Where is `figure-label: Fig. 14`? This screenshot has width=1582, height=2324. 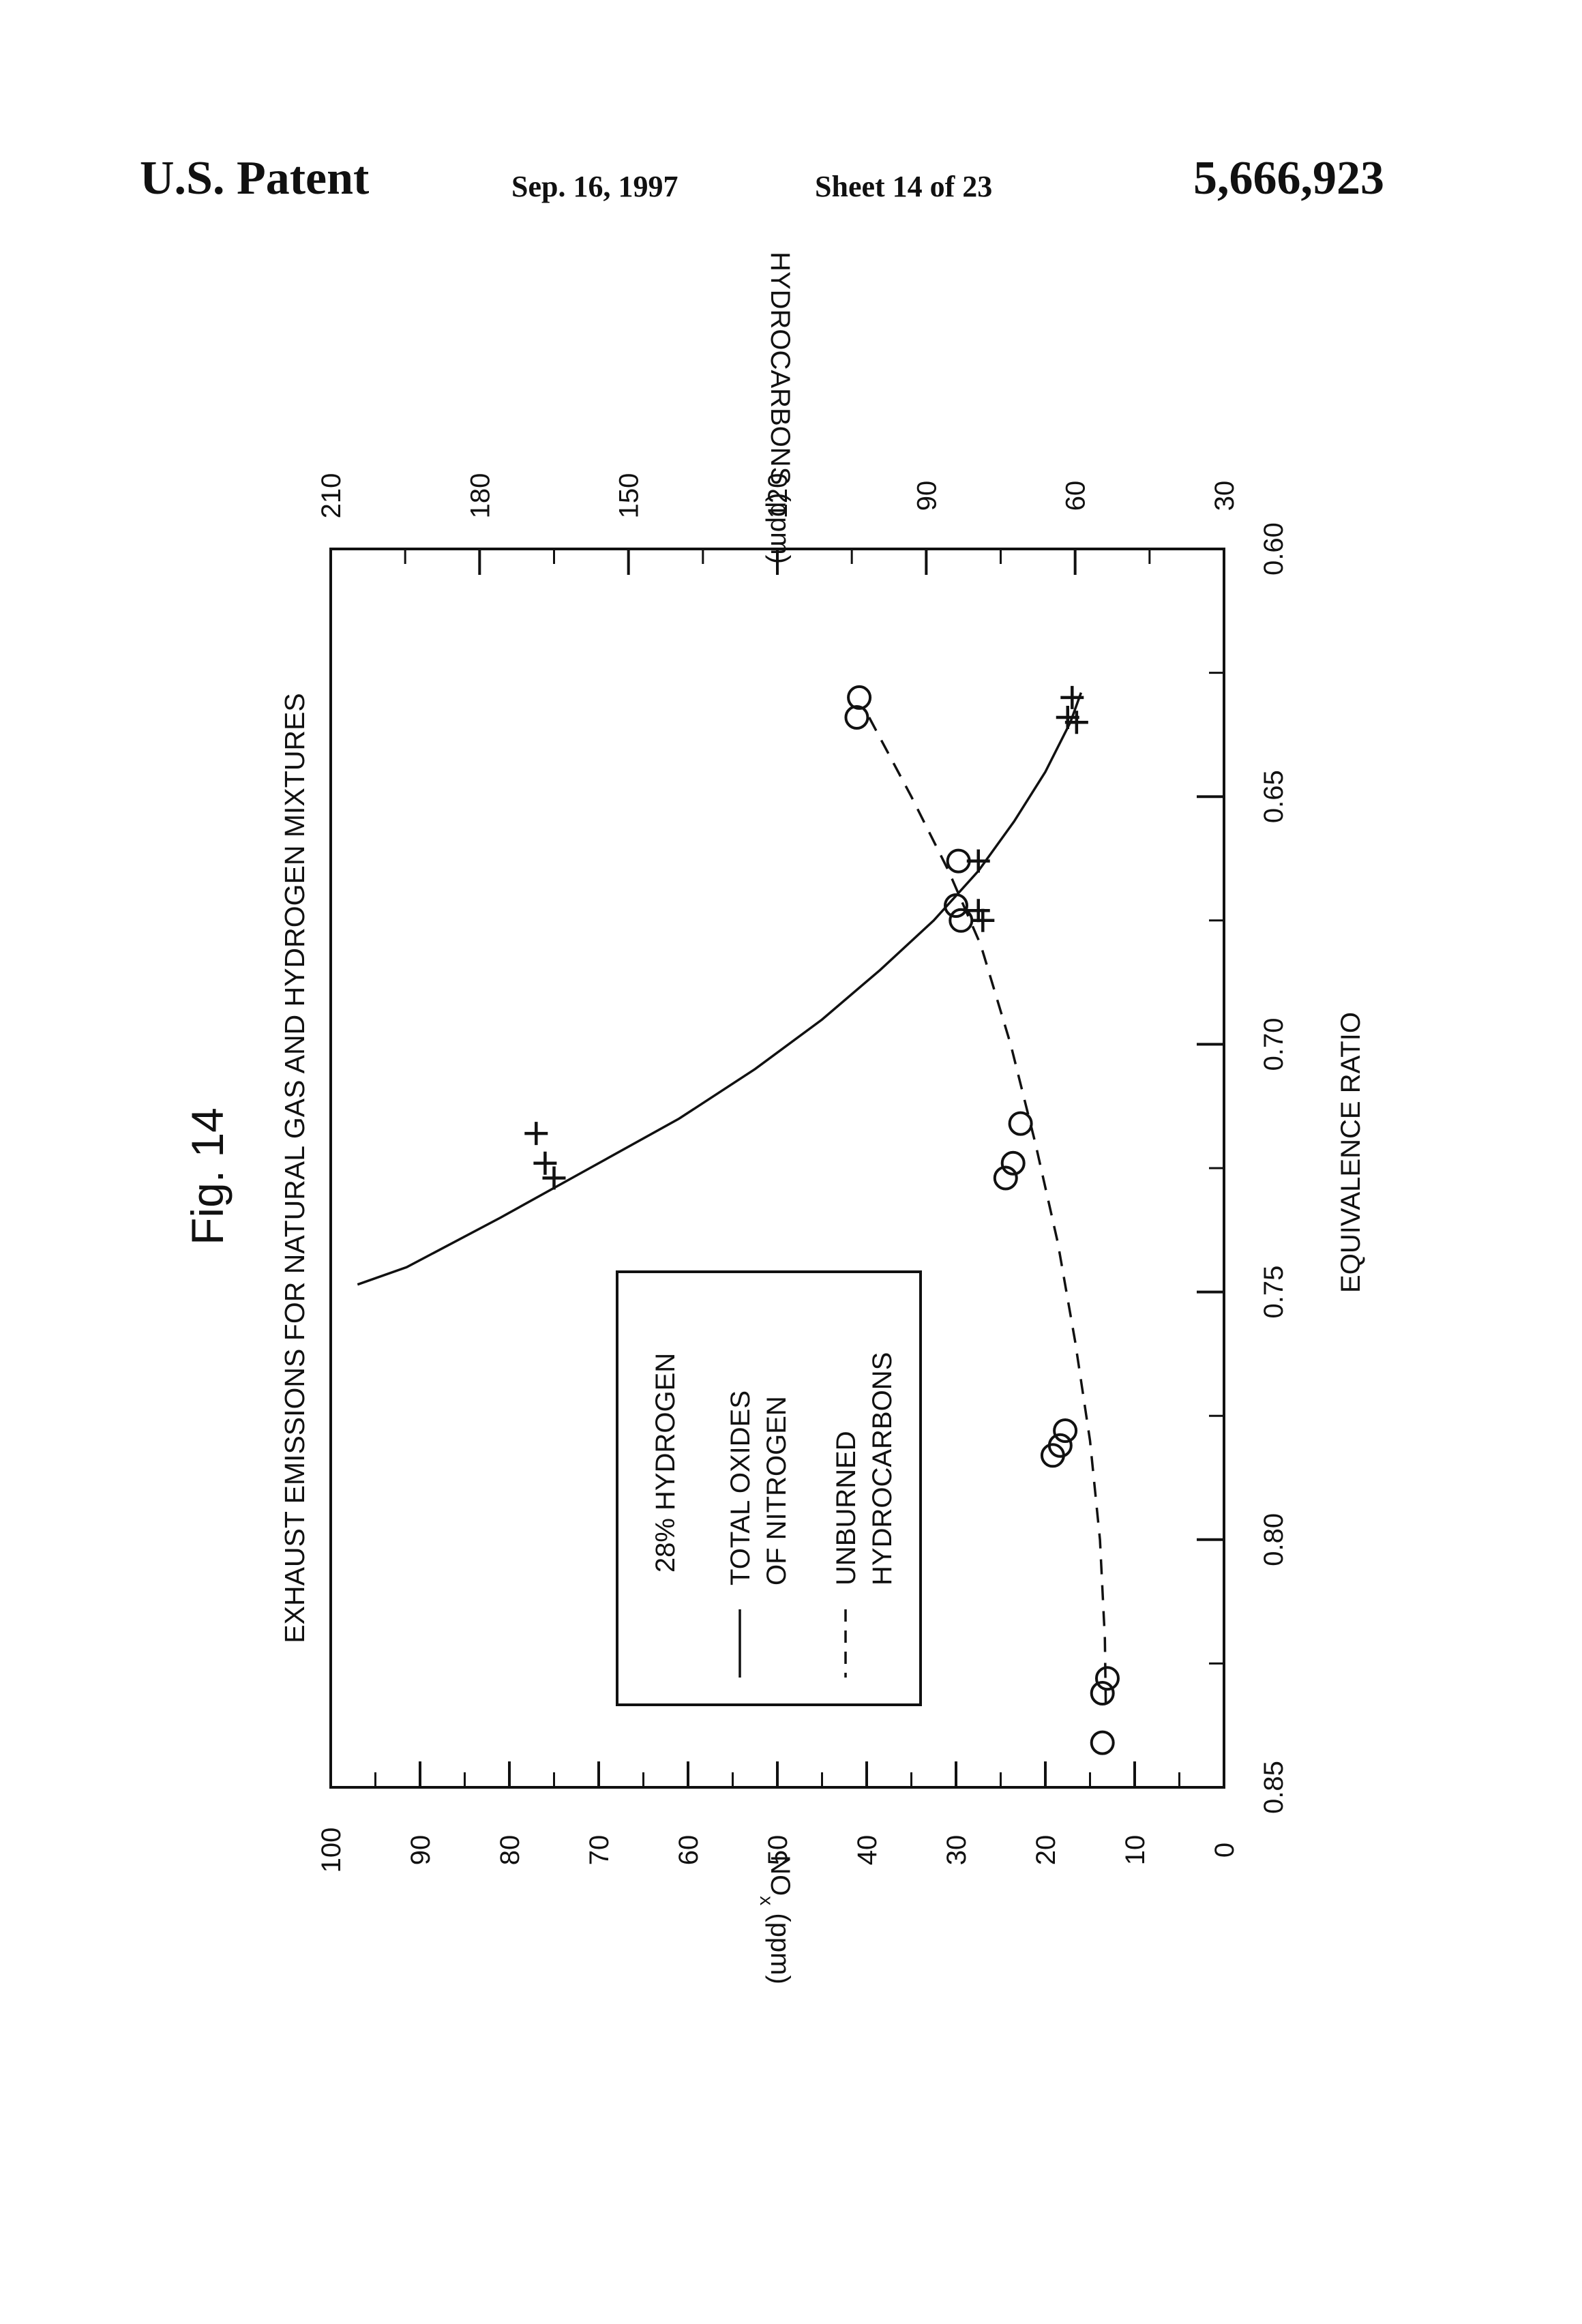 figure-label: Fig. 14 is located at coordinates (207, 1176).